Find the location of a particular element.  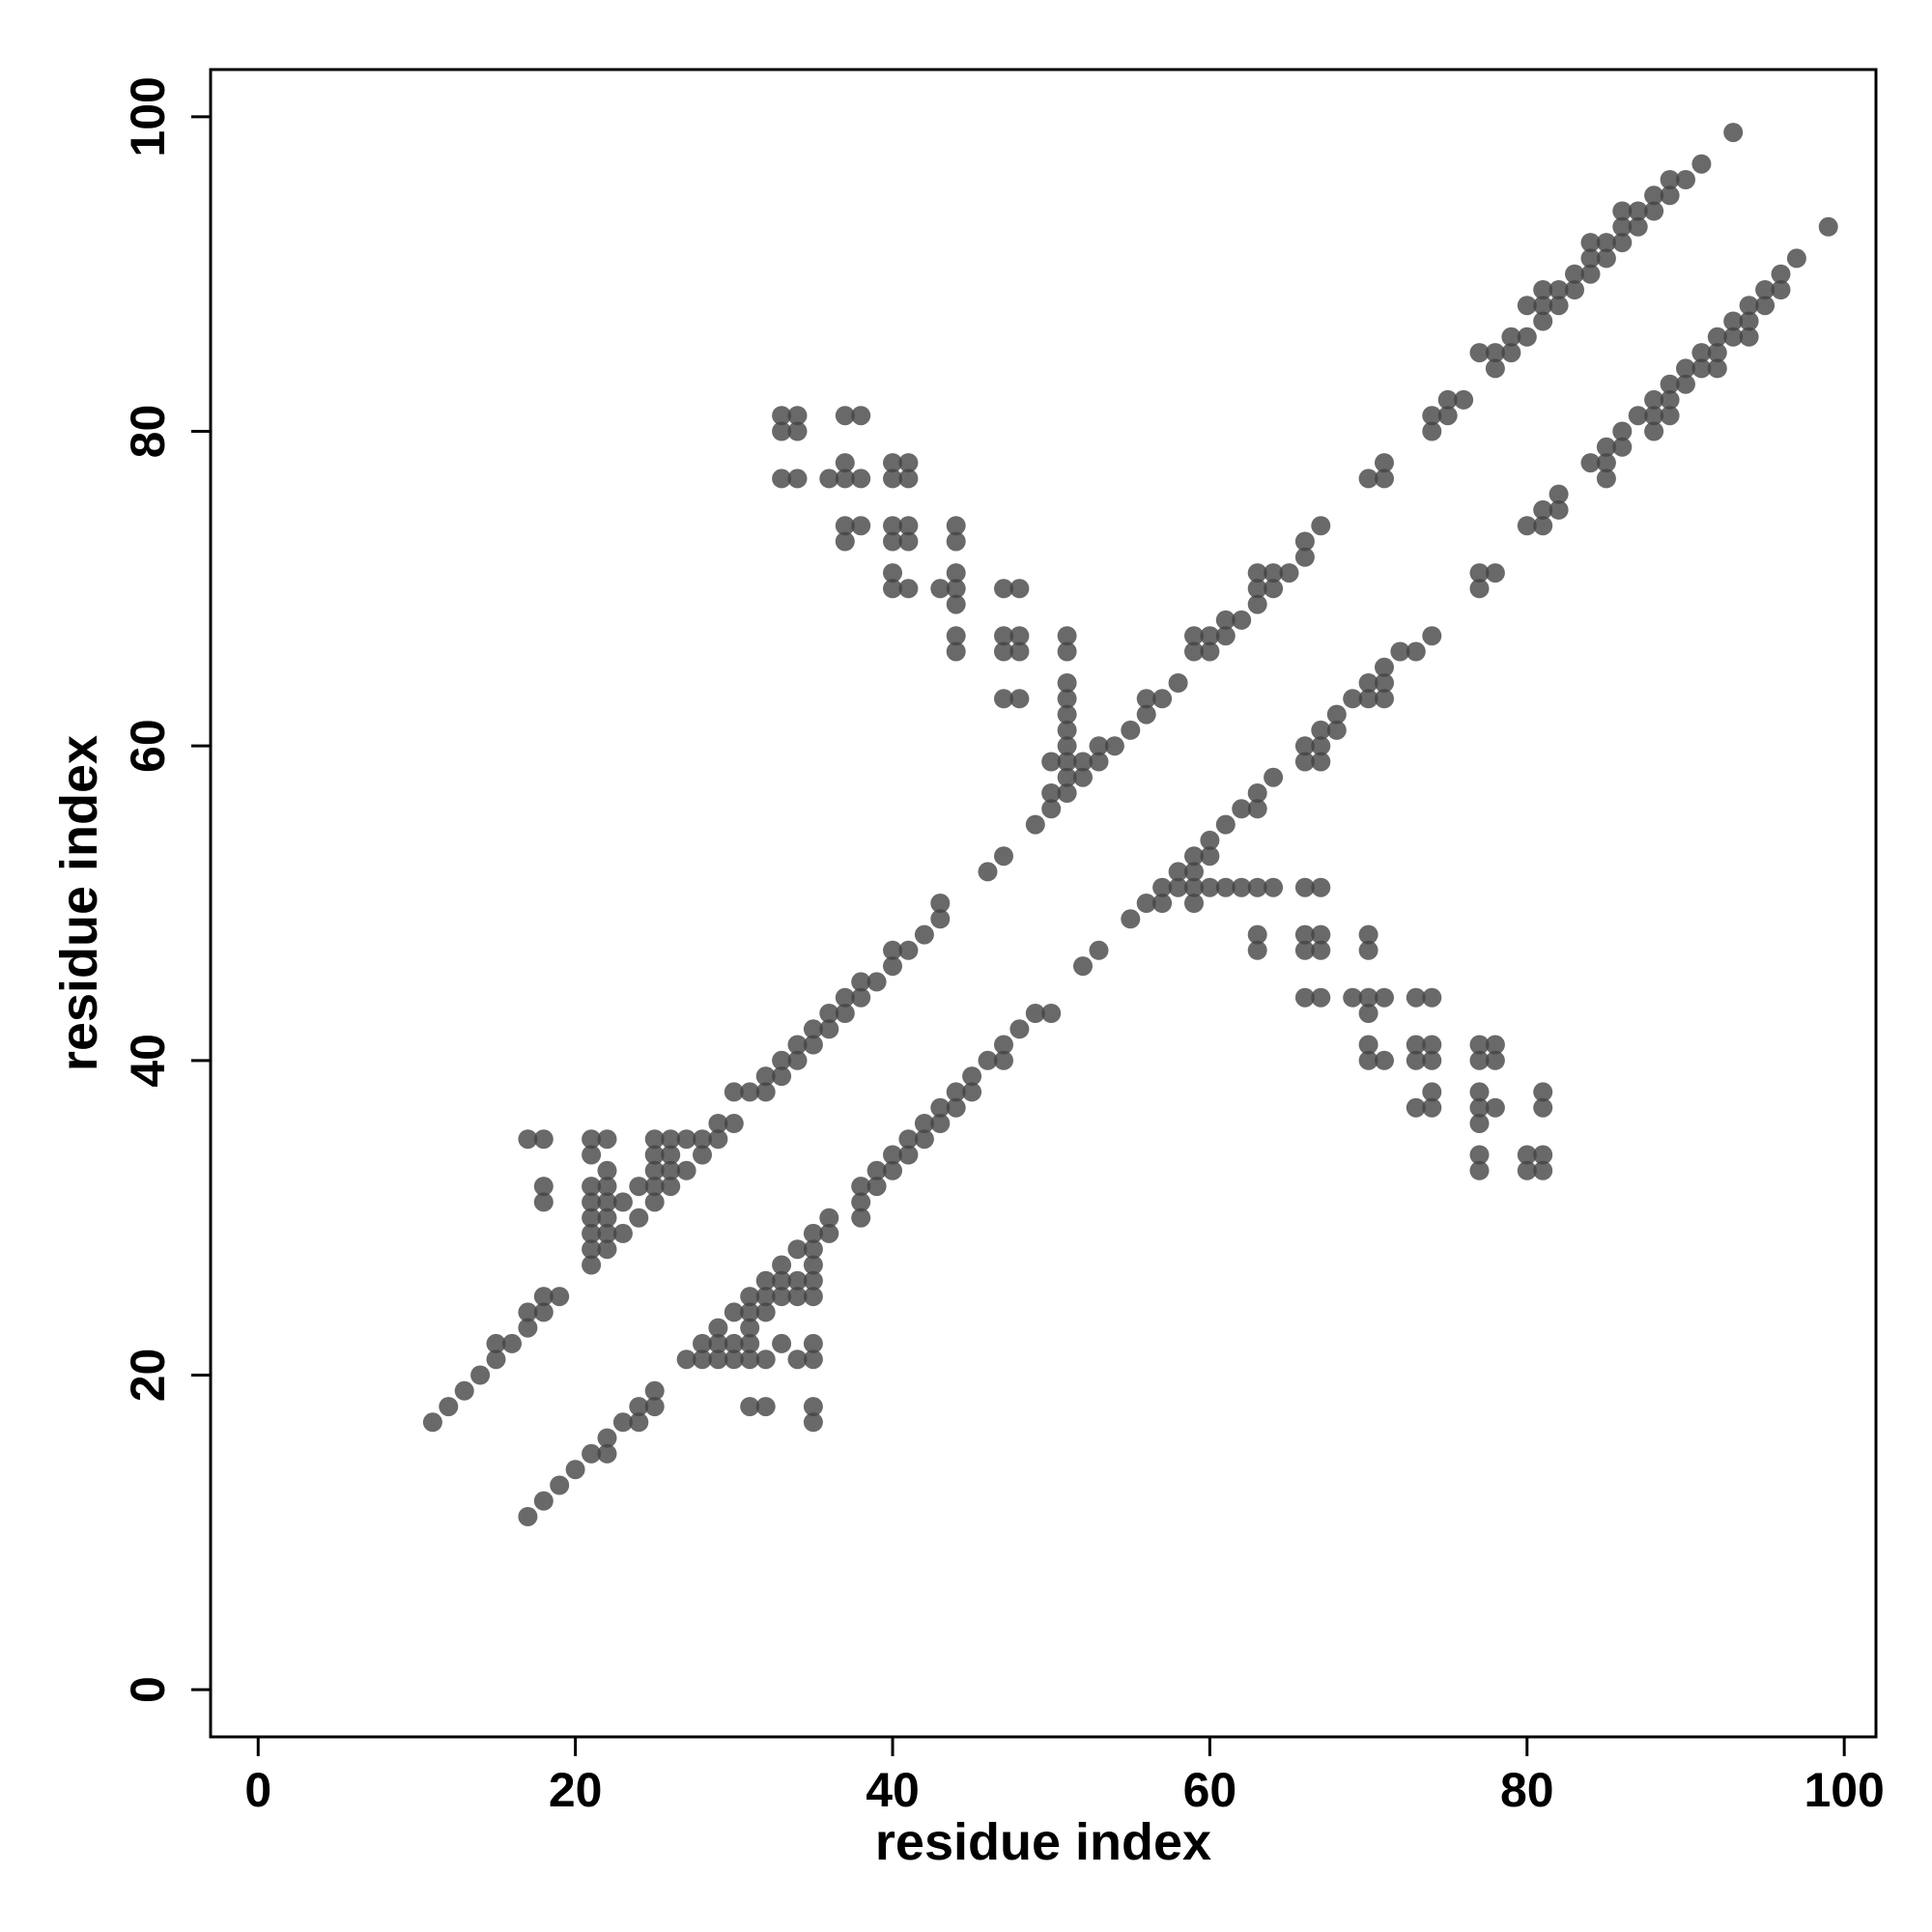

y-axis: 0 20 40 60 80 100 is located at coordinates (166, 889).